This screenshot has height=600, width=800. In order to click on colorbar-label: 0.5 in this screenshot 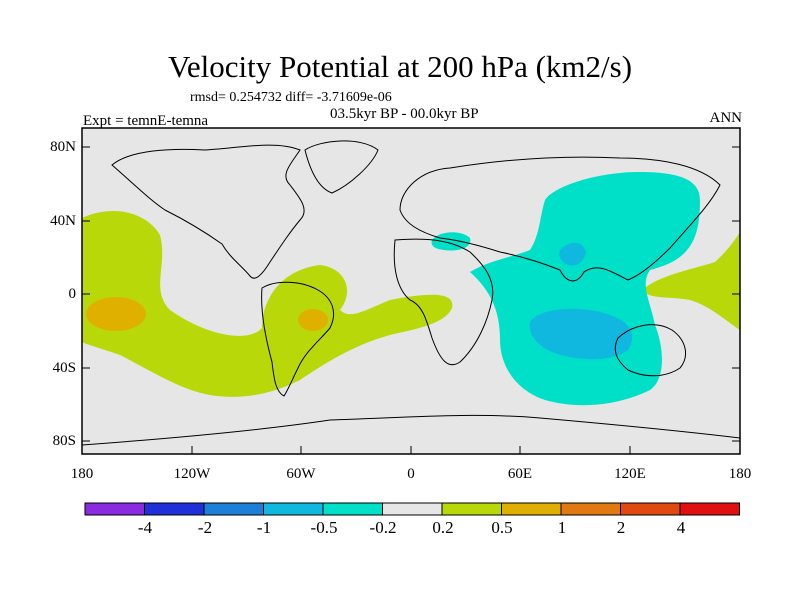, I will do `click(502, 527)`.